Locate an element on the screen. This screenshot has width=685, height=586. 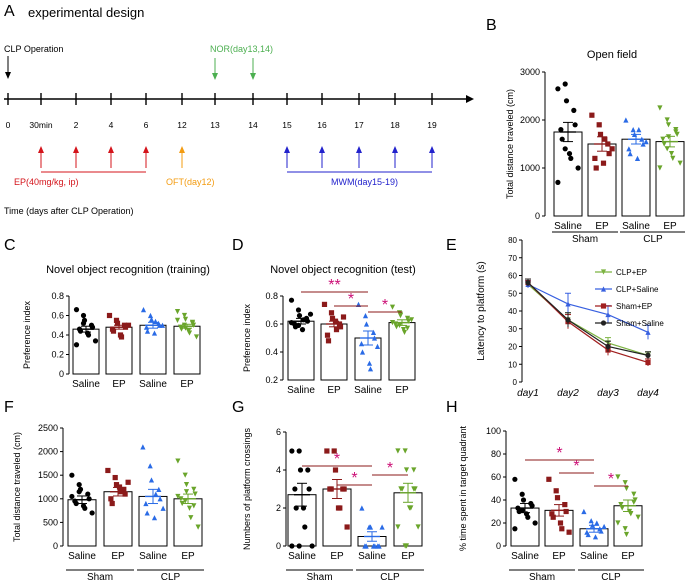
timeline-tick-label: 30min is located at coordinates (40, 125).